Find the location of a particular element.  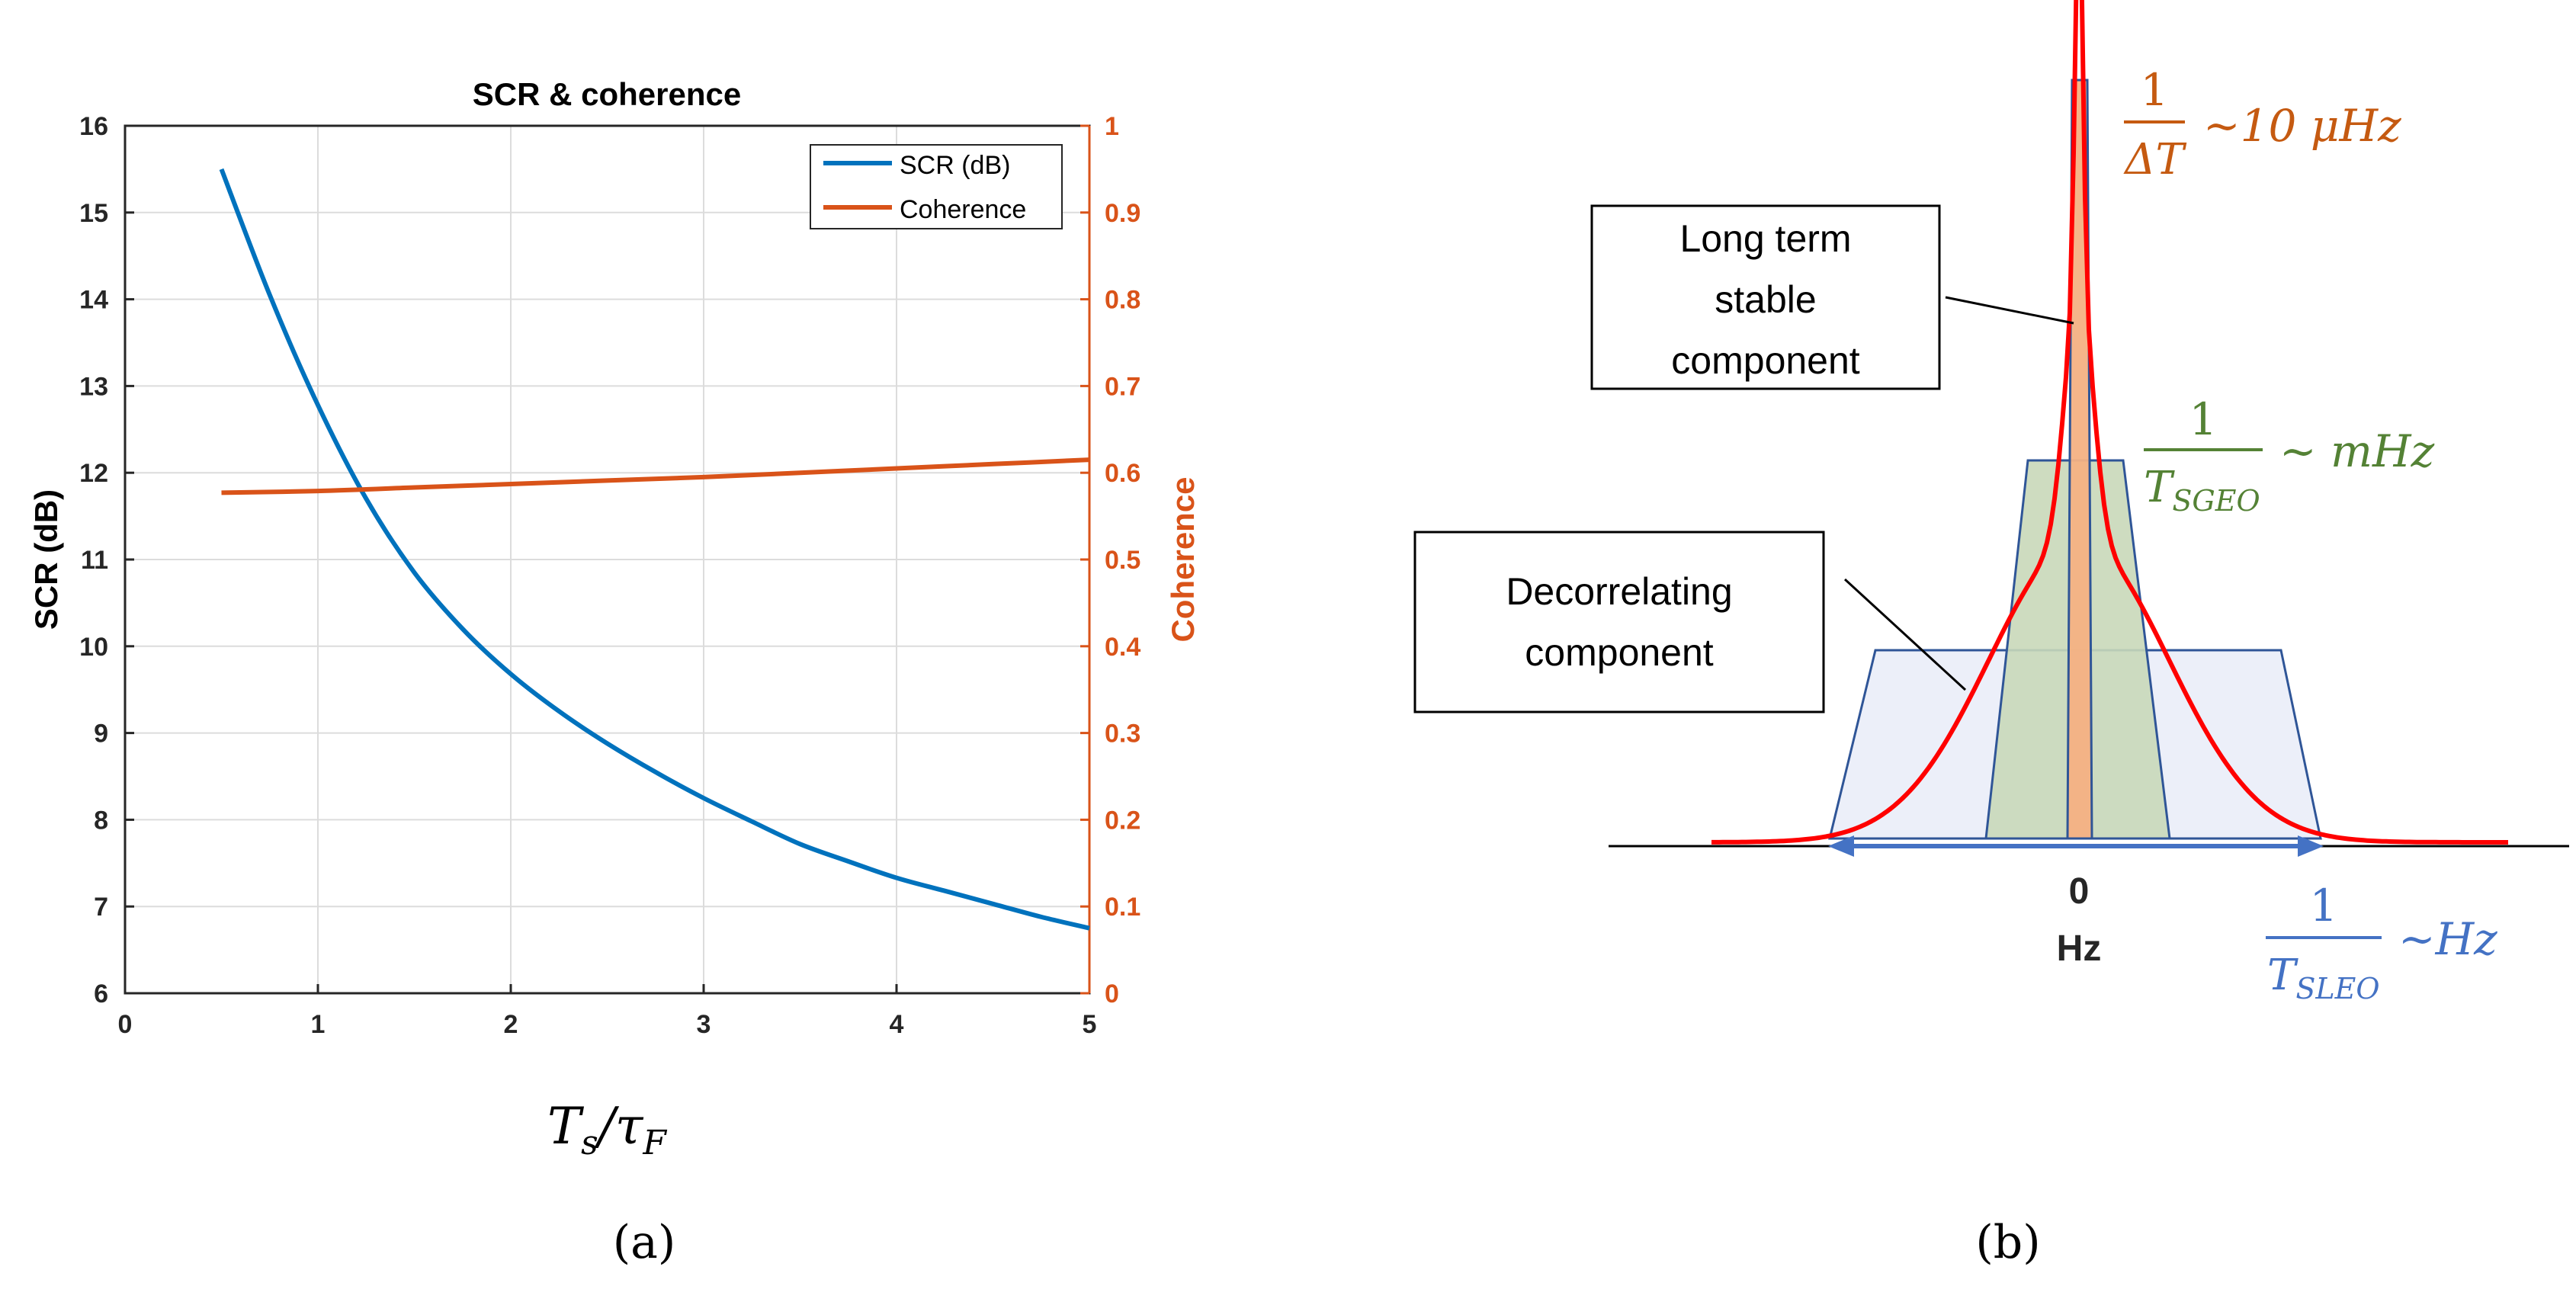

legend-label-coherence: Coherence is located at coordinates (963, 209).